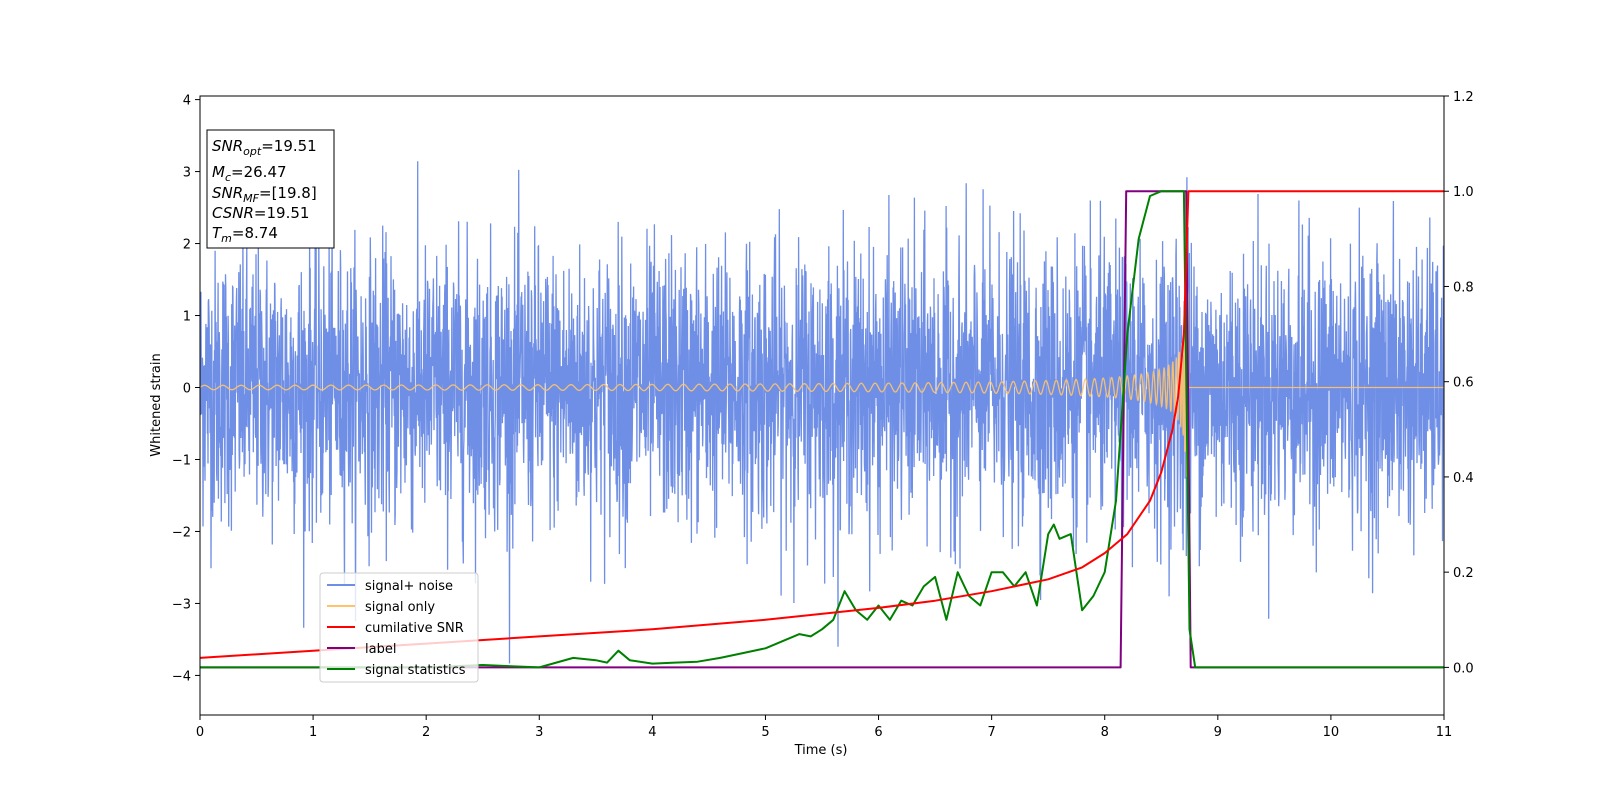 The width and height of the screenshot is (1600, 800). I want to click on y-right-tick-label: 0.8, so click(1463, 287).